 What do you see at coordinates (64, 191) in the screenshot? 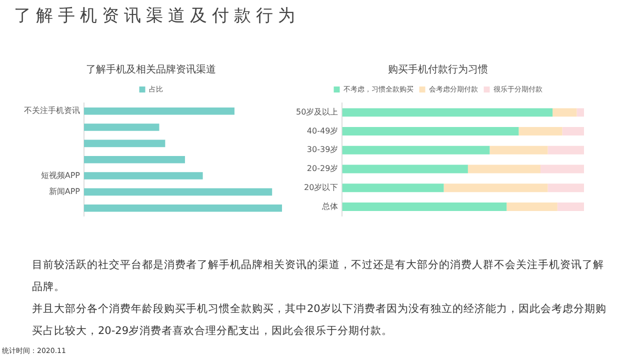
I see `y-tick-label: 新闻APP` at bounding box center [64, 191].